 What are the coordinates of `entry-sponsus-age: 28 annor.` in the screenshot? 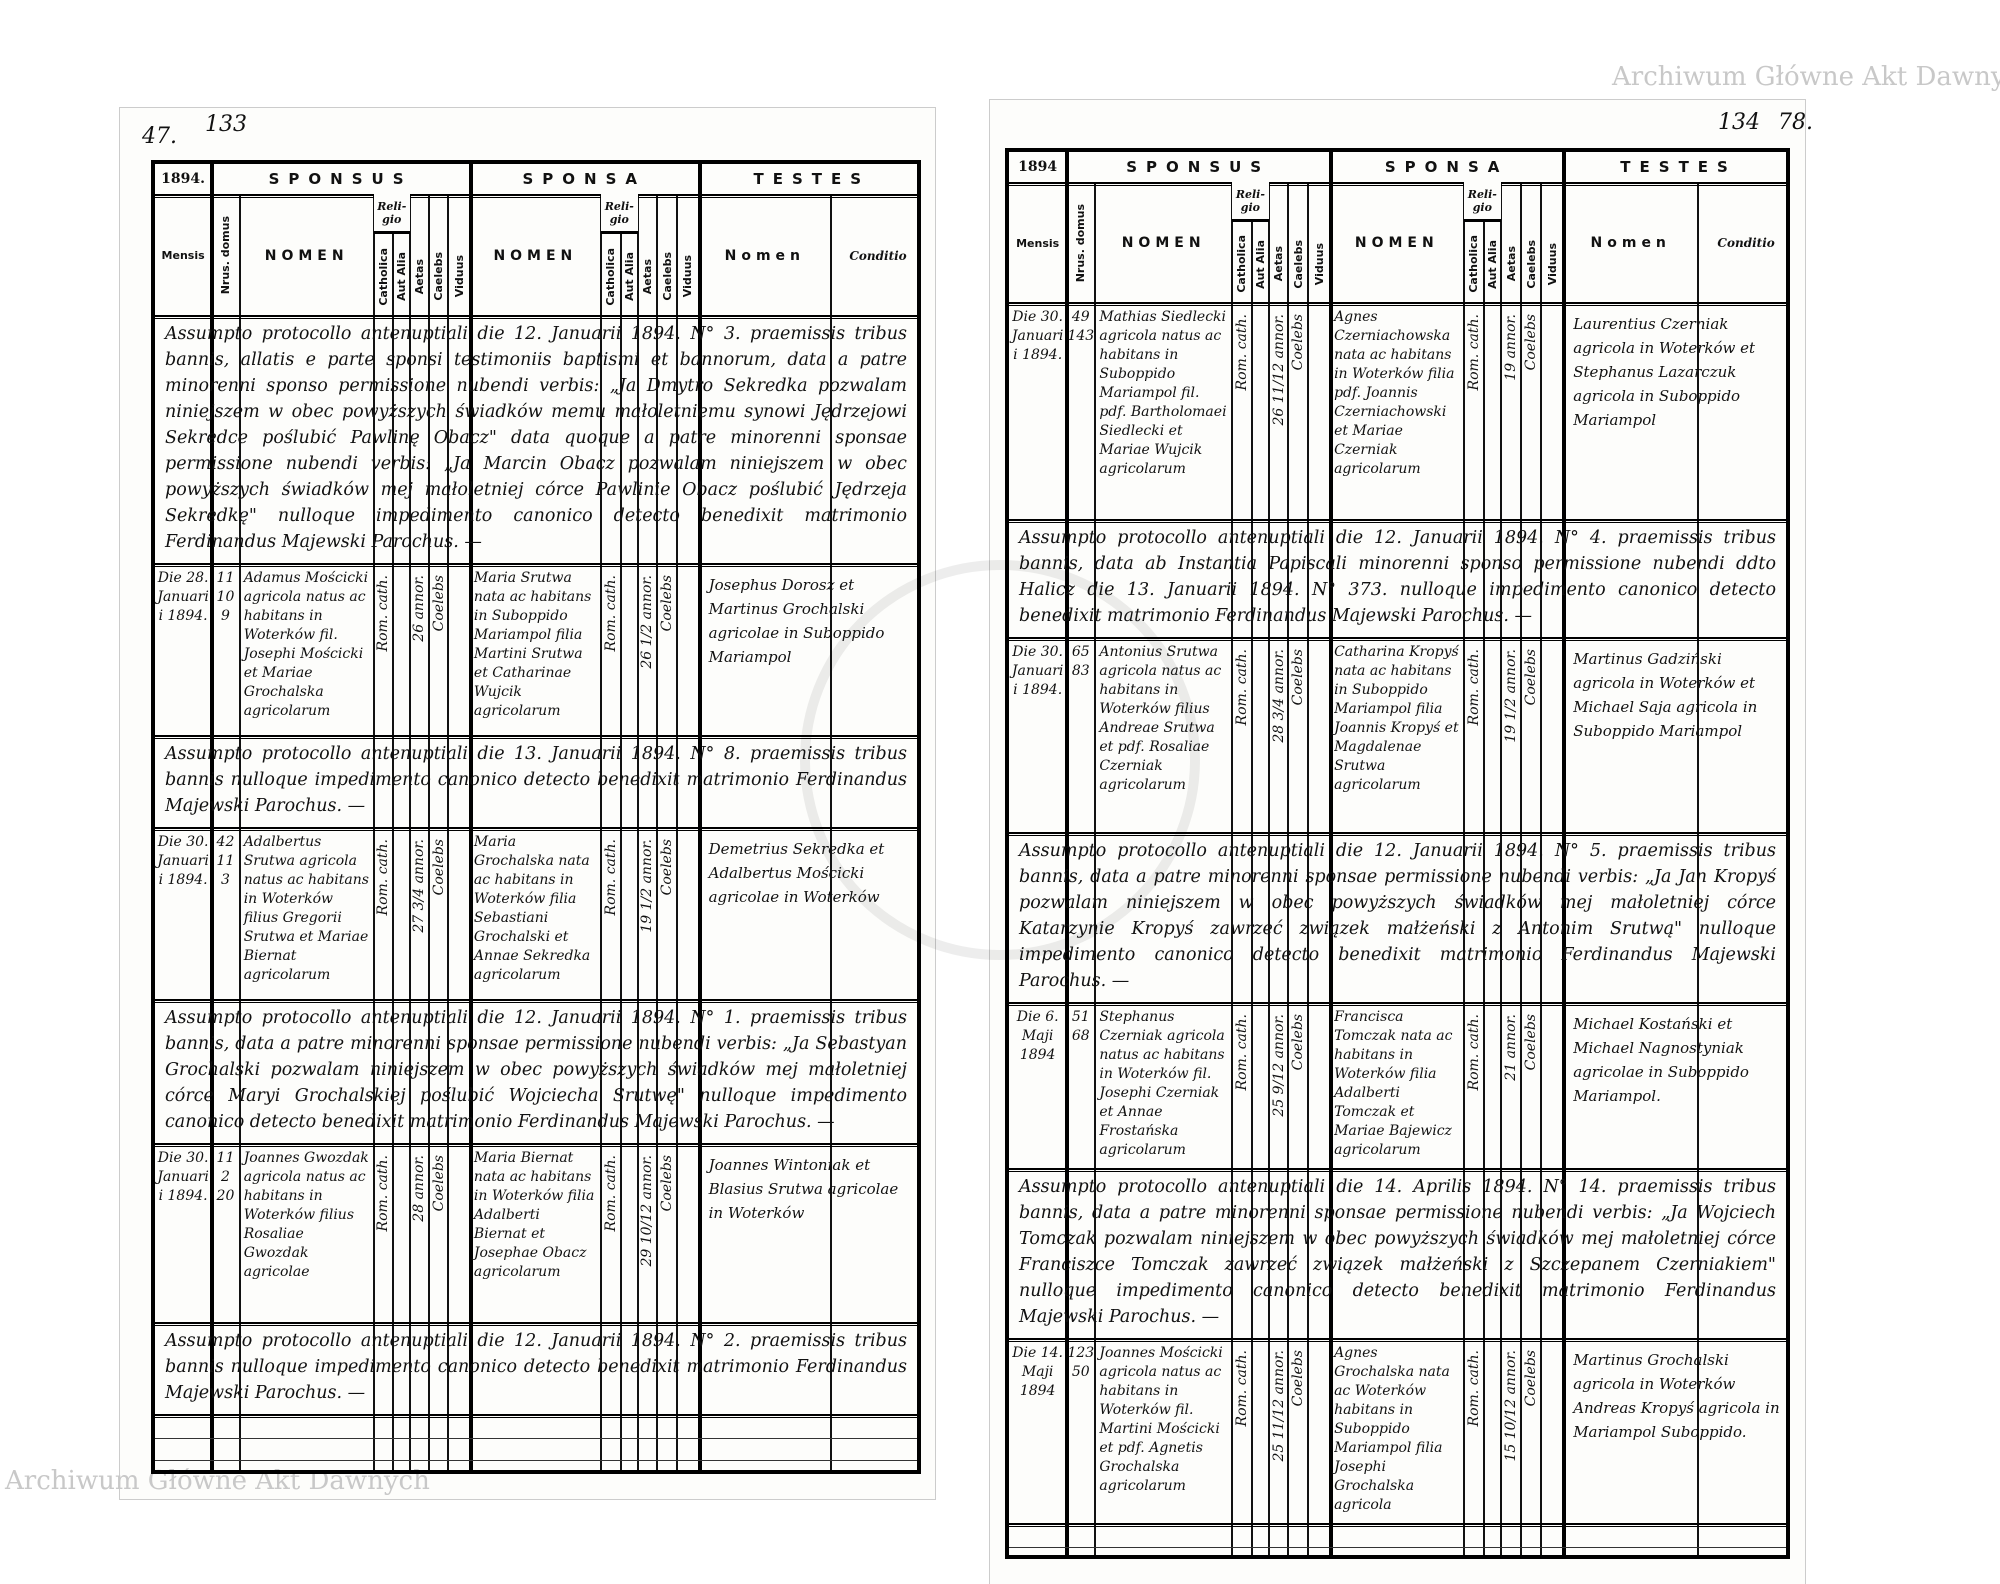 It's located at (419, 1188).